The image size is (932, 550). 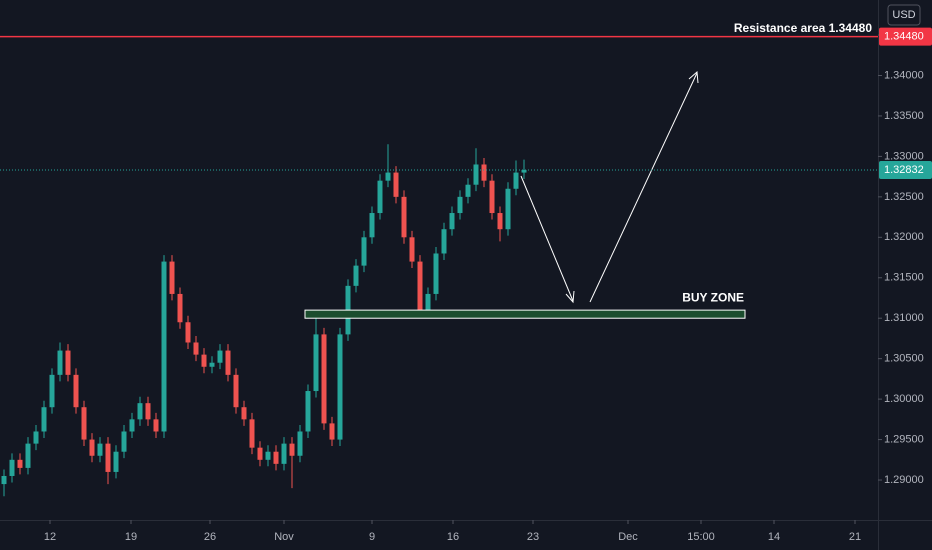 I want to click on resistance-tag-label: 1.34480, so click(x=904, y=37).